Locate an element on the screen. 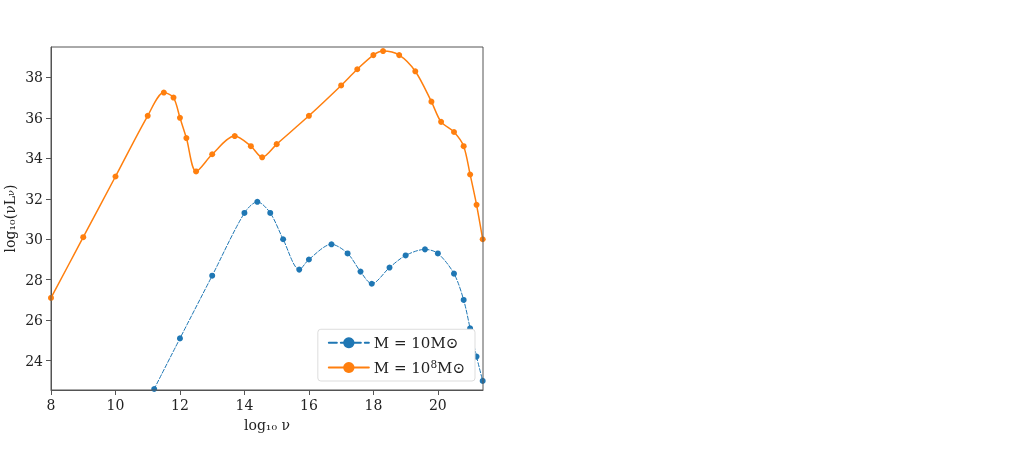 This screenshot has height=451, width=1035. y-tick-label: 28 is located at coordinates (34, 279).